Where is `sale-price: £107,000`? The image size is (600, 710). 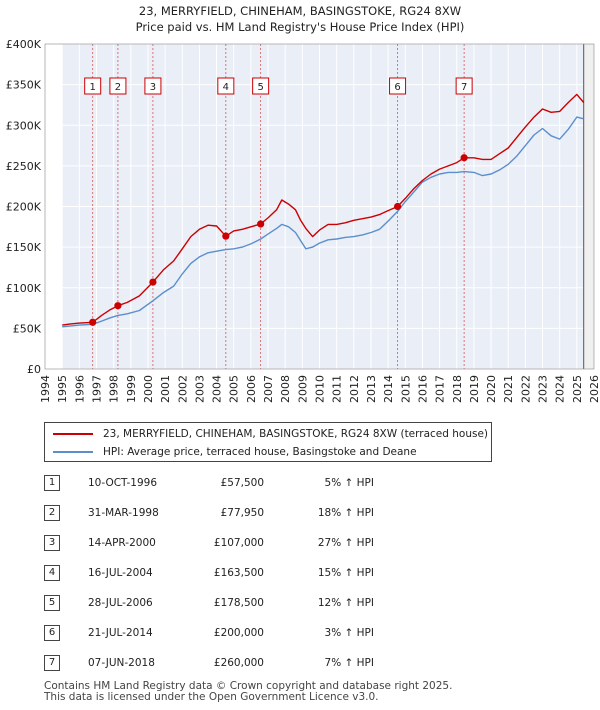 sale-price: £107,000 is located at coordinates (238, 543).